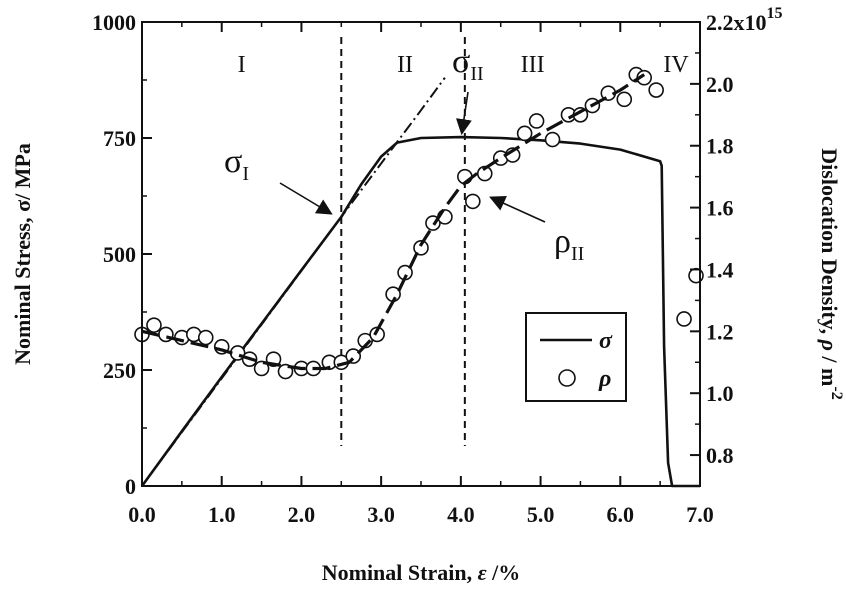 The width and height of the screenshot is (846, 591). I want to click on y-right-axis-symbol: ρ, so click(829, 345).